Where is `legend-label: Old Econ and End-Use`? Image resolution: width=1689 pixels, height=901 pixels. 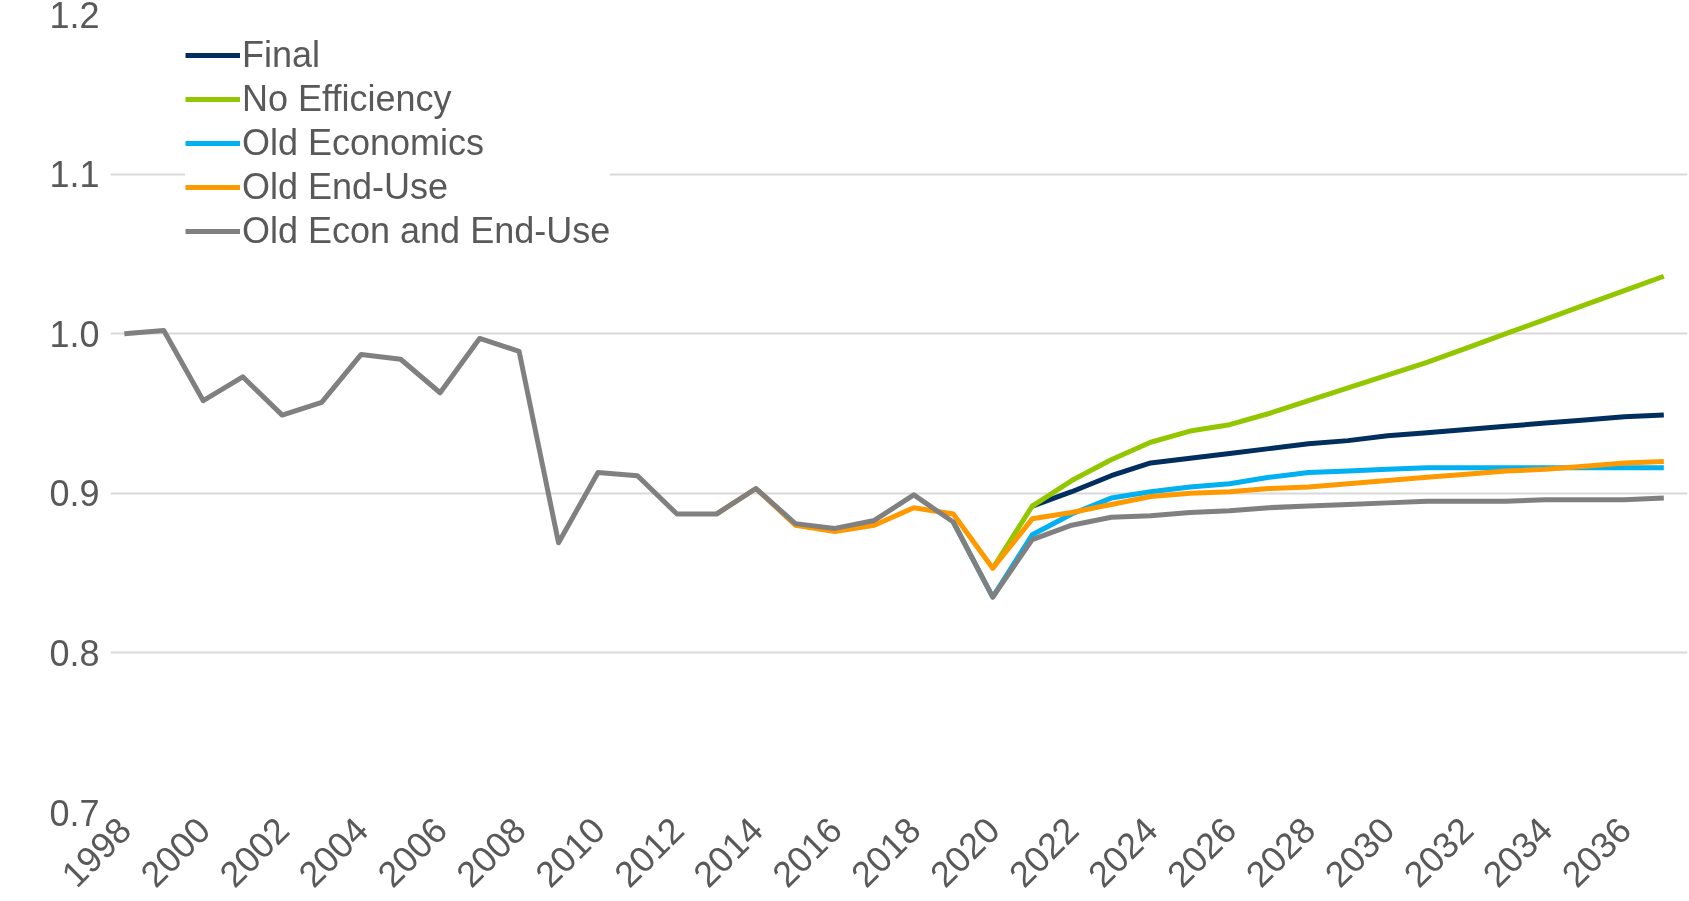 legend-label: Old Econ and End-Use is located at coordinates (426, 231).